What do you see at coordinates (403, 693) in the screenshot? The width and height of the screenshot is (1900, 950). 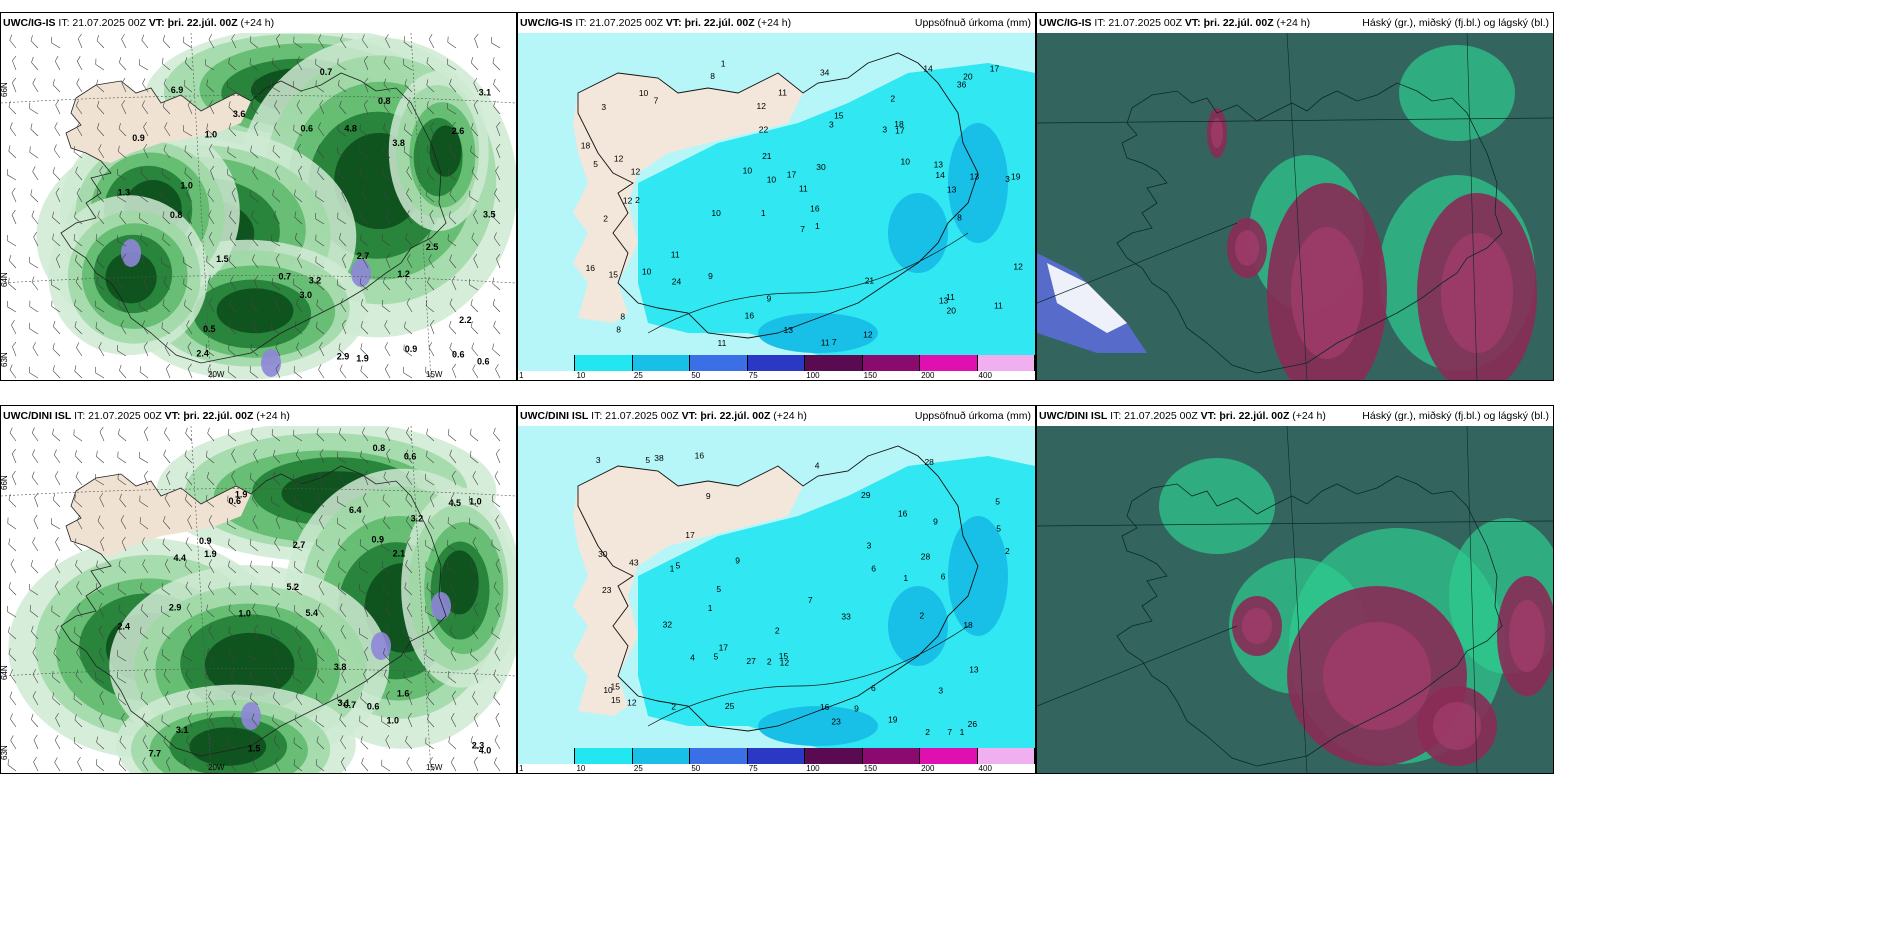 I see `svg-text: 1.6` at bounding box center [403, 693].